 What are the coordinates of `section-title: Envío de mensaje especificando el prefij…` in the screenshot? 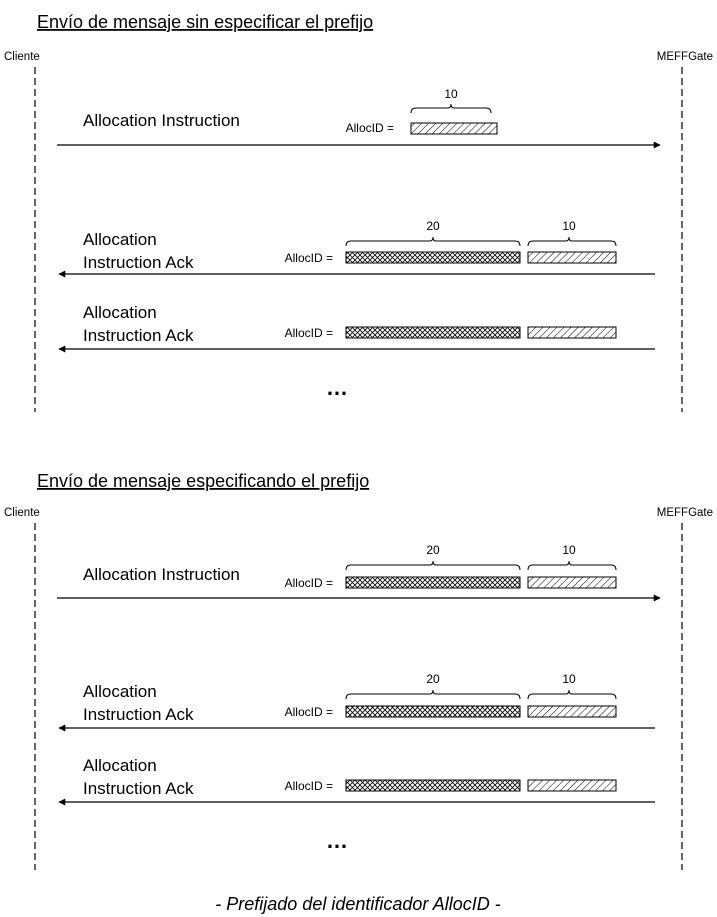 It's located at (203, 481).